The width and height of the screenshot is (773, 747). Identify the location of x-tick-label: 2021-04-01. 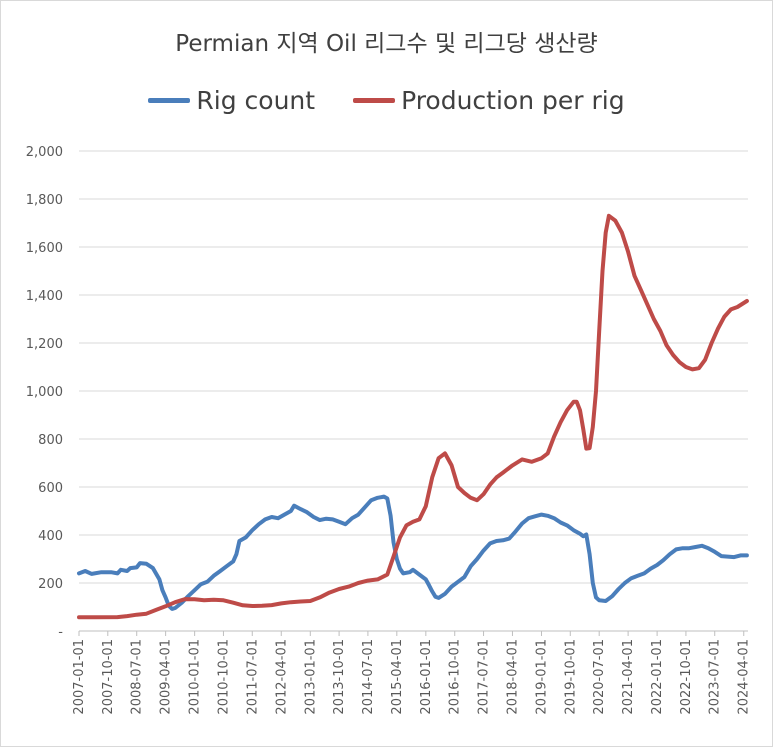
(628, 677).